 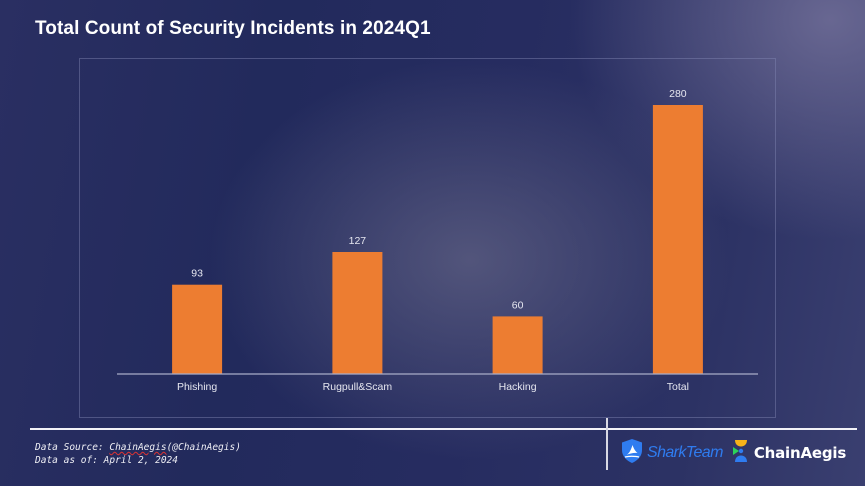 What do you see at coordinates (197, 274) in the screenshot?
I see `data-label: 93` at bounding box center [197, 274].